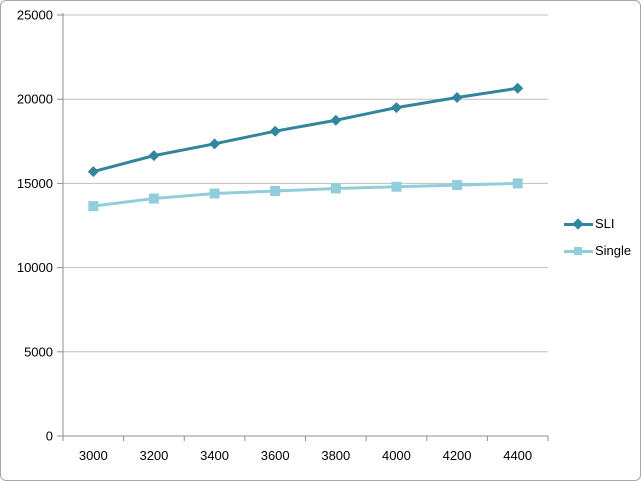 This screenshot has width=641, height=481. Describe the element at coordinates (335, 455) in the screenshot. I see `x-axis-tick-label: 3800` at that location.